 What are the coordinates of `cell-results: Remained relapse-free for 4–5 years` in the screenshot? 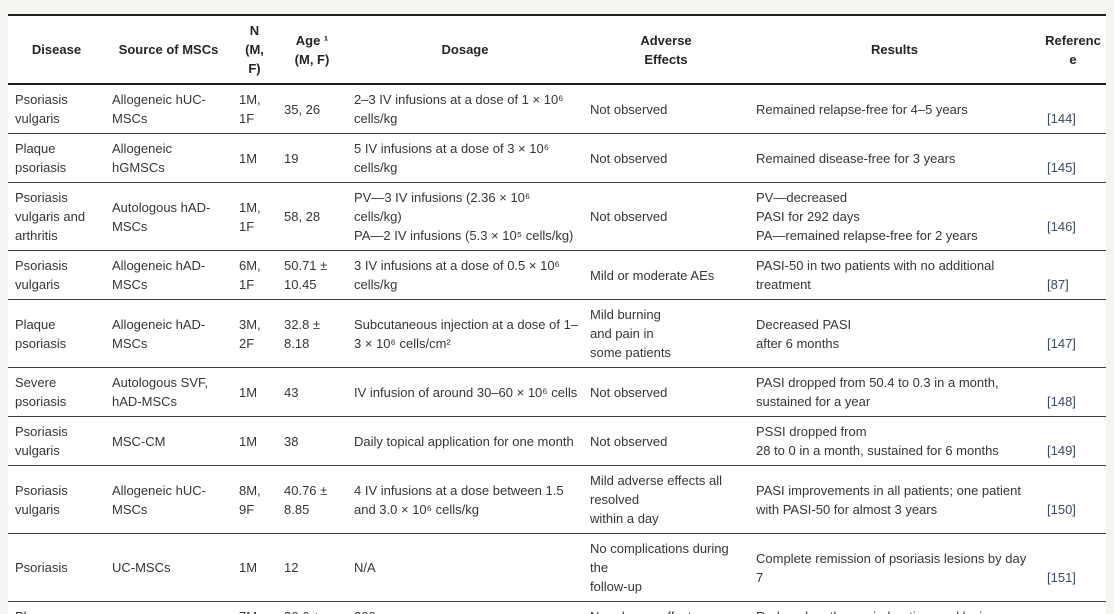 It's located at (894, 109).